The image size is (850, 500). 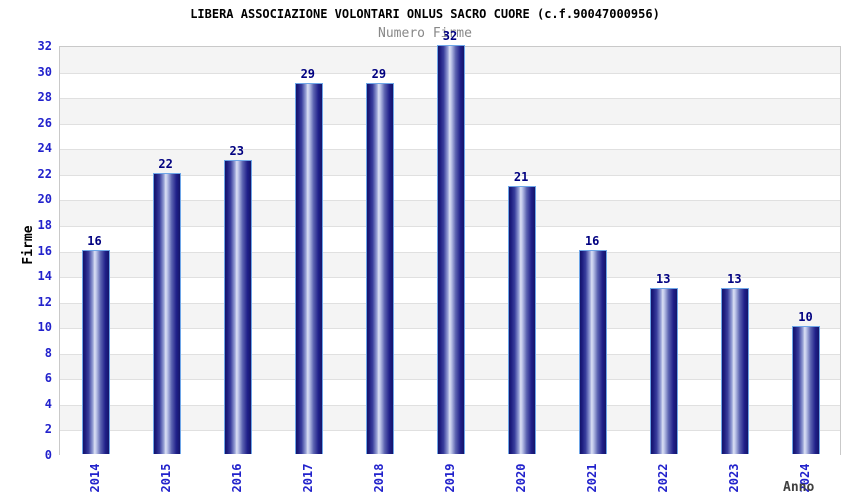 I want to click on bar-value-label: 23, so click(x=236, y=151).